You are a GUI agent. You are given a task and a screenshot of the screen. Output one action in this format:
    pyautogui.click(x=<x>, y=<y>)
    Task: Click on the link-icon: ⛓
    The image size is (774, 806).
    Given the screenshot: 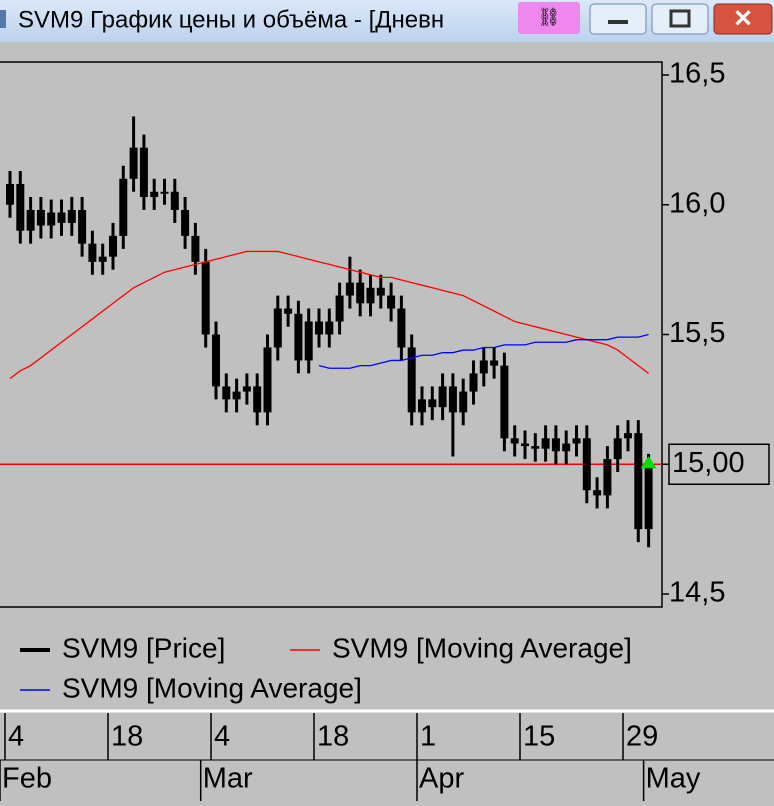 What is the action you would take?
    pyautogui.click(x=549, y=17)
    